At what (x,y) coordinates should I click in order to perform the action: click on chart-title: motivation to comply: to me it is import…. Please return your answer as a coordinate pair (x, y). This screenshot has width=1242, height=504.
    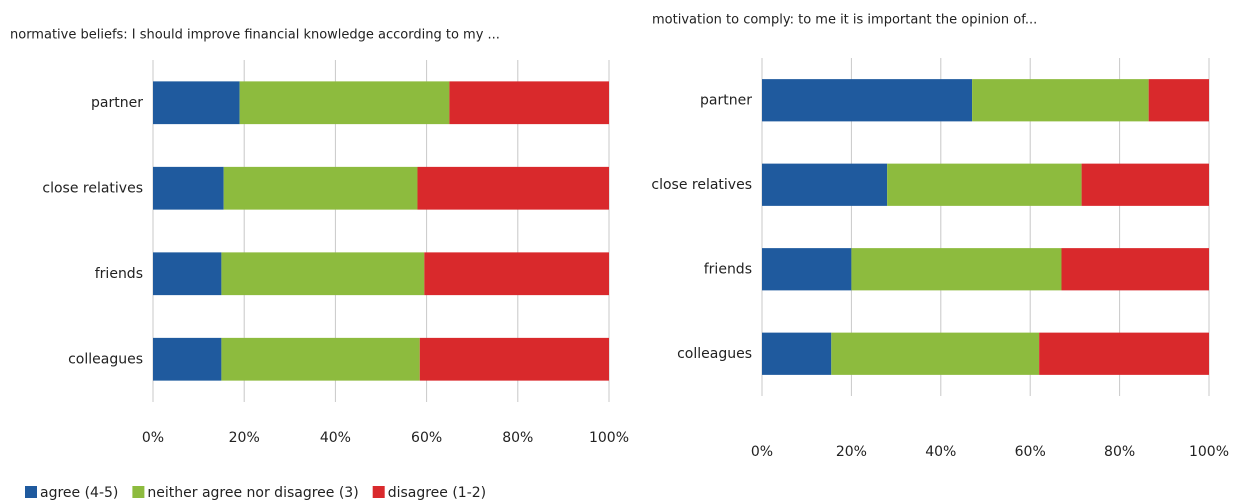
    Looking at the image, I should click on (844, 20).